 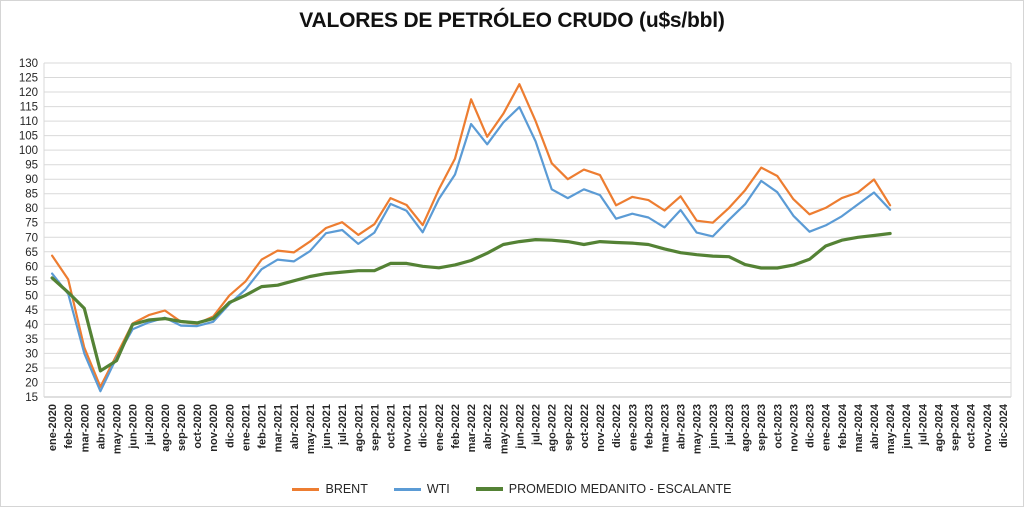 What do you see at coordinates (263, 426) in the screenshot?
I see `x-axis-tick-label: feb-2021` at bounding box center [263, 426].